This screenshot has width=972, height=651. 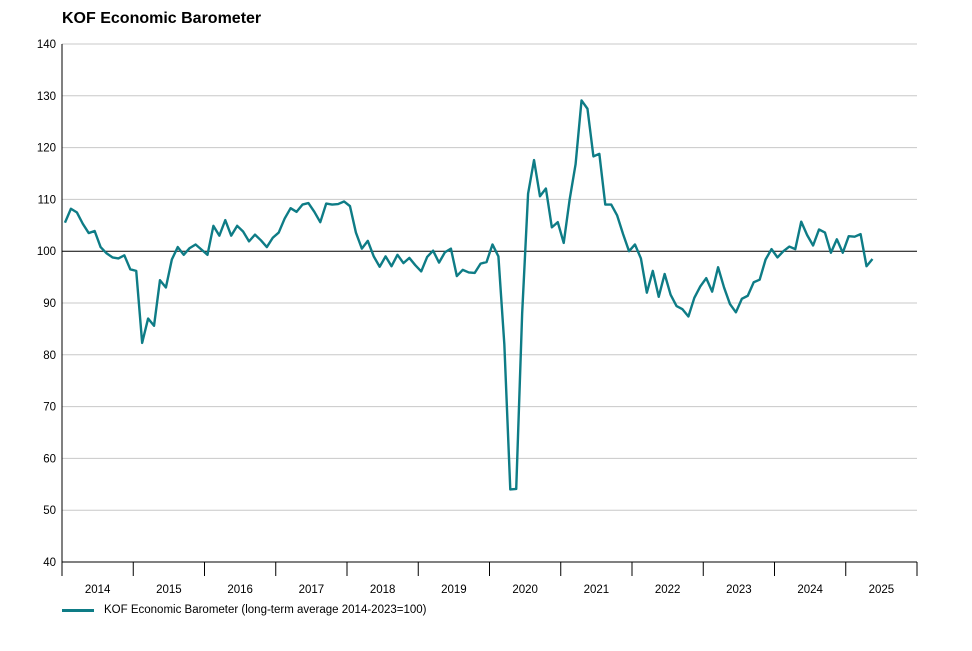 What do you see at coordinates (49, 356) in the screenshot?
I see `y-tick-label-80: 80` at bounding box center [49, 356].